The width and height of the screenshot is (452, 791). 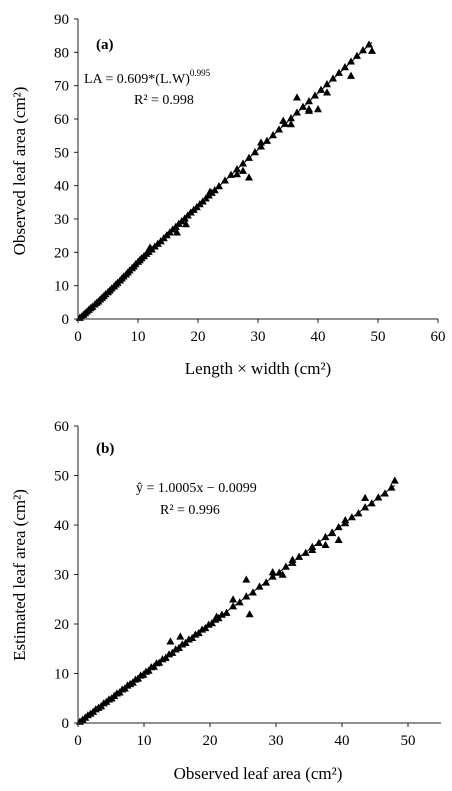 What do you see at coordinates (61, 675) in the screenshot?
I see `panel-b-y-tick-label: 10` at bounding box center [61, 675].